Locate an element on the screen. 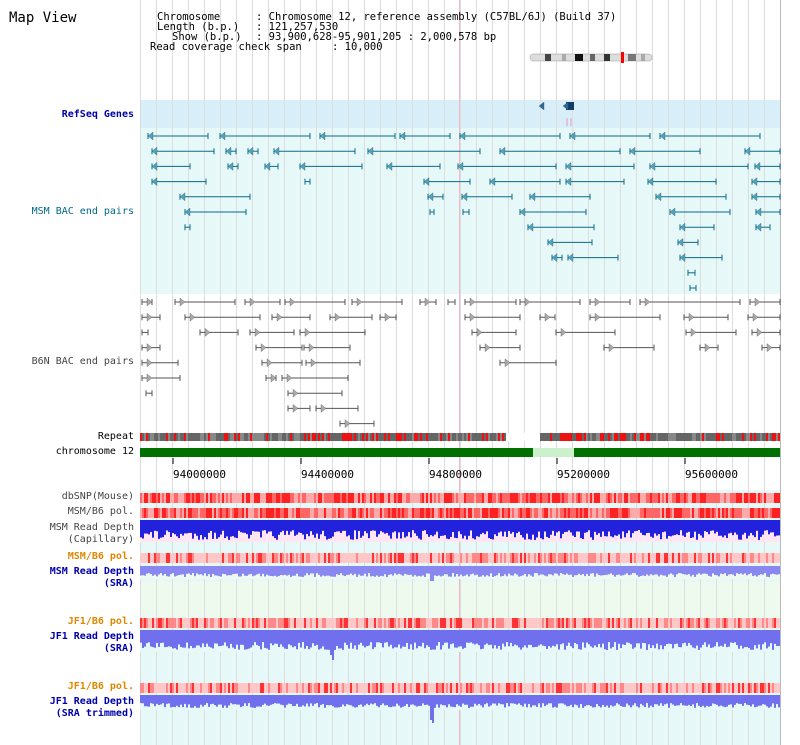  track-label-refseq: RefSeq Genes is located at coordinates (97, 114).